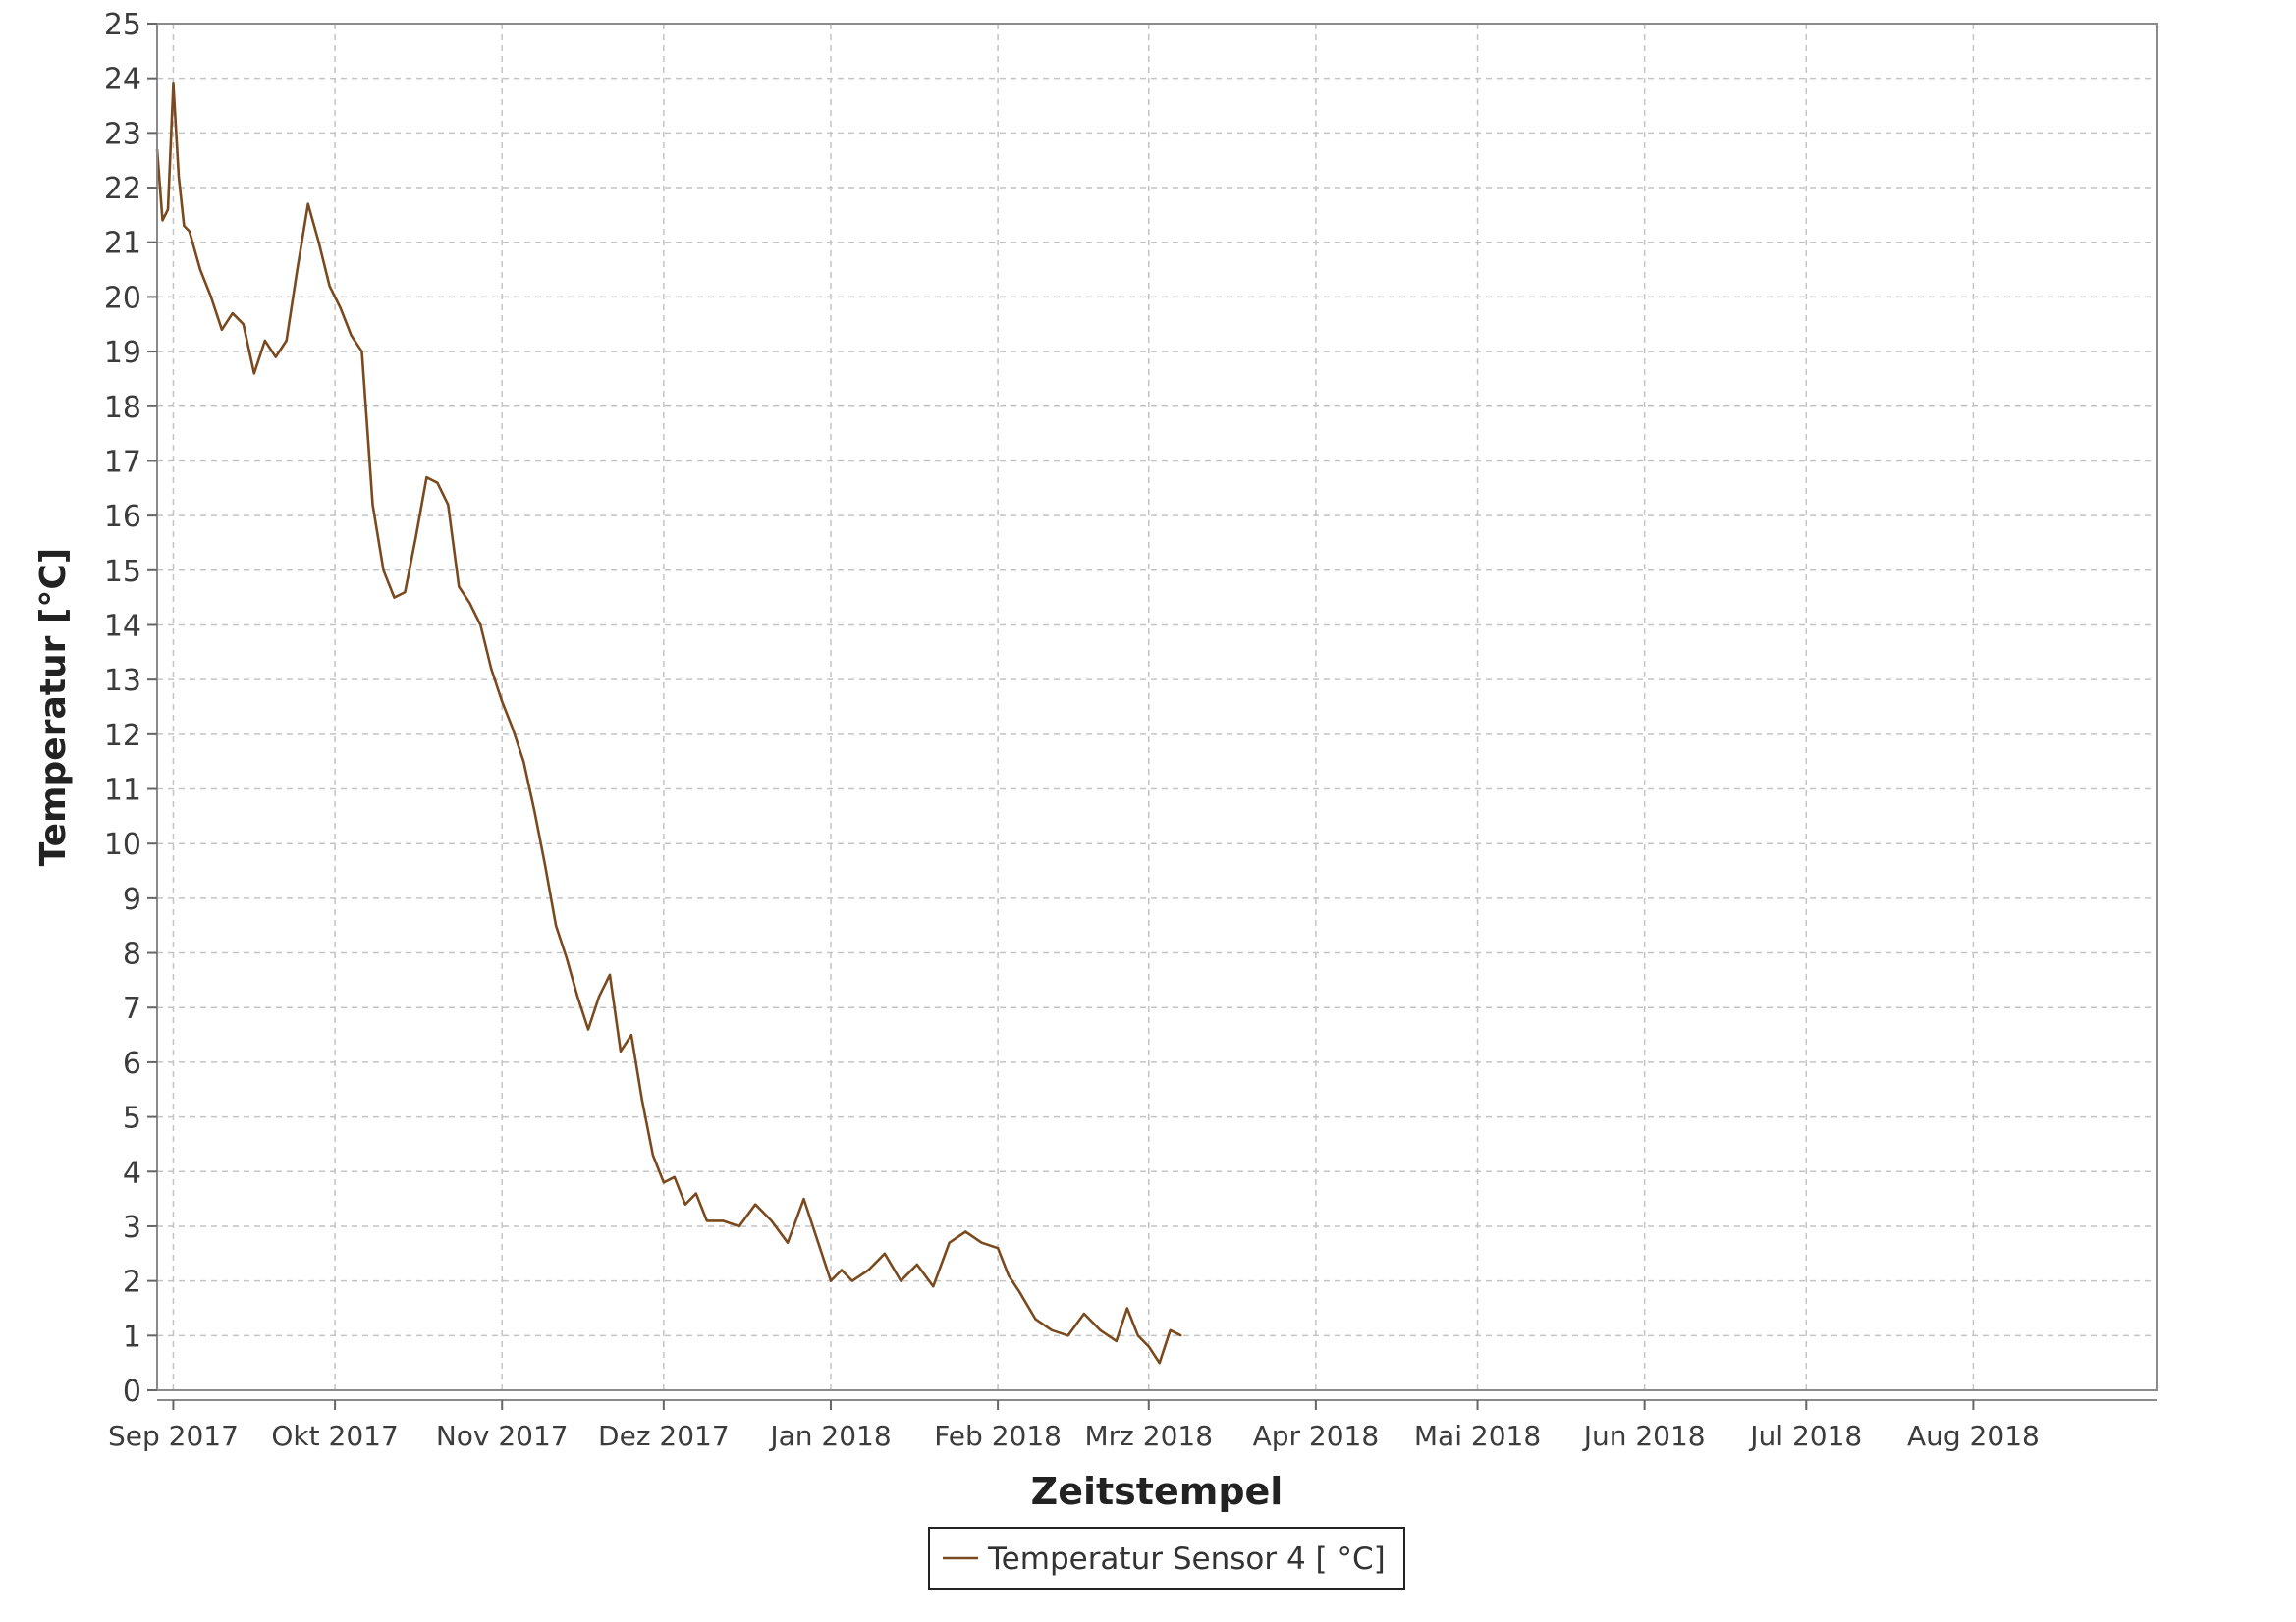 This screenshot has width=2296, height=1622. Describe the element at coordinates (122, 681) in the screenshot. I see `y-tick-label: 13` at that location.